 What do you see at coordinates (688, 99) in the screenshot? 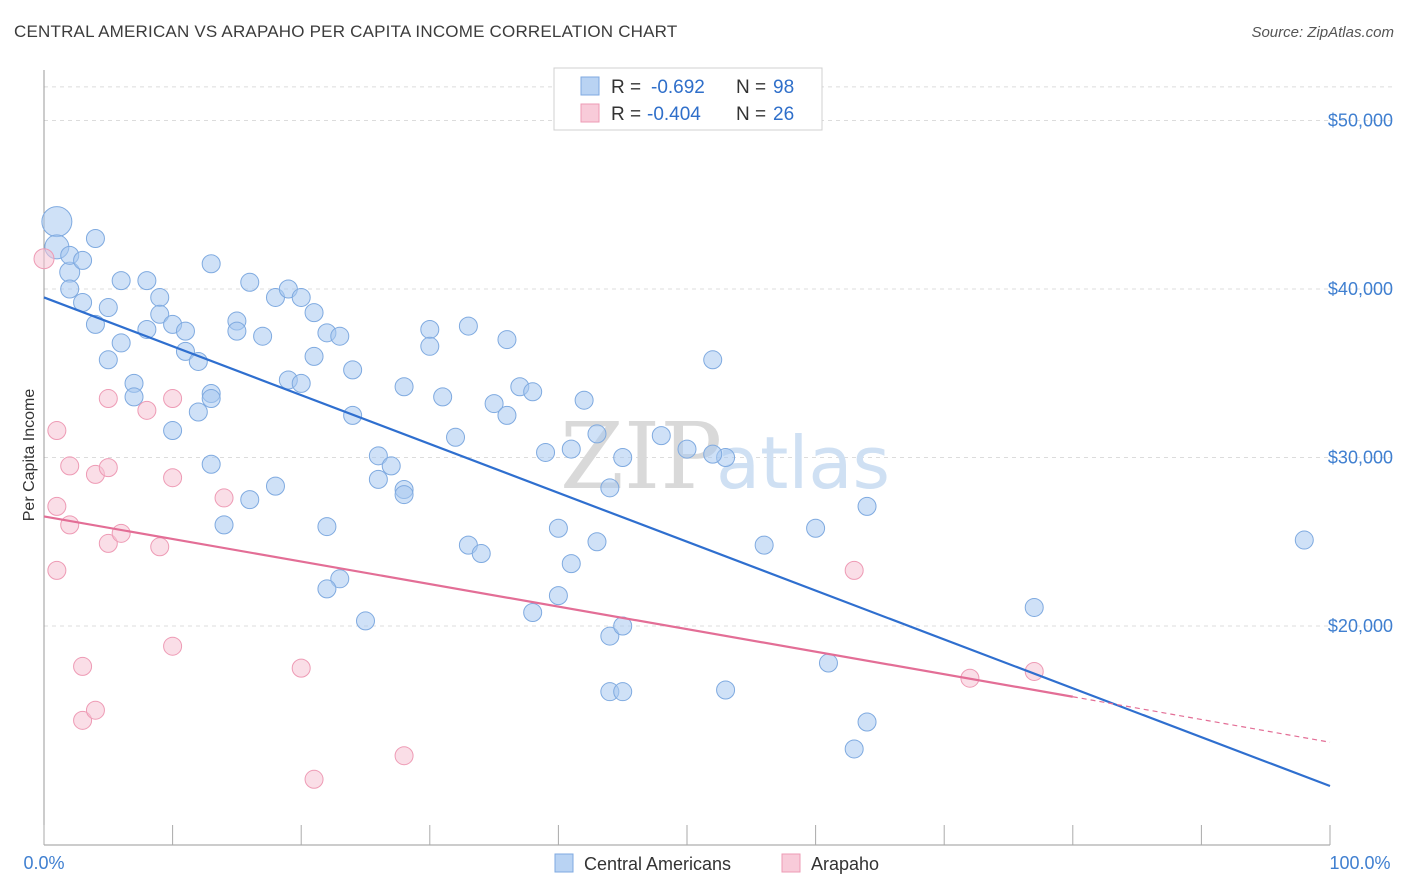
I see `stats-legend: R = -0.692 N = 98 R = -0.404 N = 26` at bounding box center [688, 99].